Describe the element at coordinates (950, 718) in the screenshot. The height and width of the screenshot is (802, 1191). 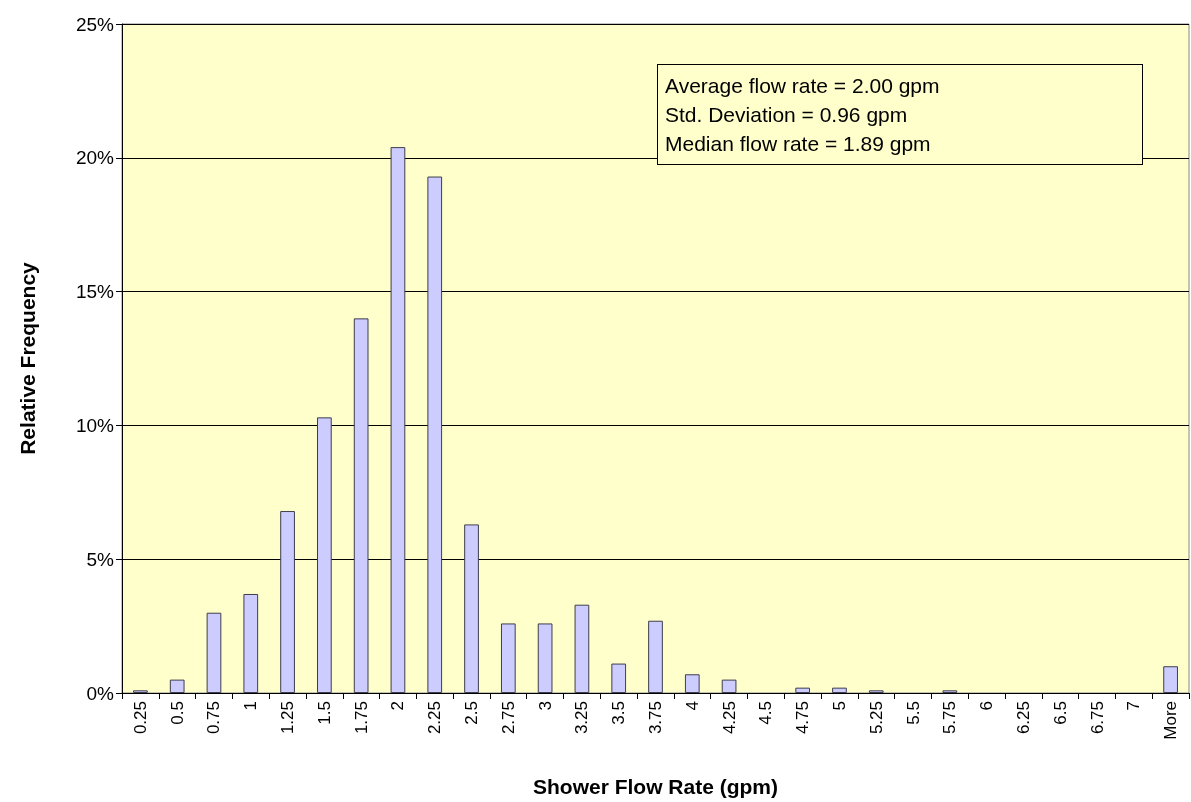
I see `x-tick-label: 5.75` at that location.